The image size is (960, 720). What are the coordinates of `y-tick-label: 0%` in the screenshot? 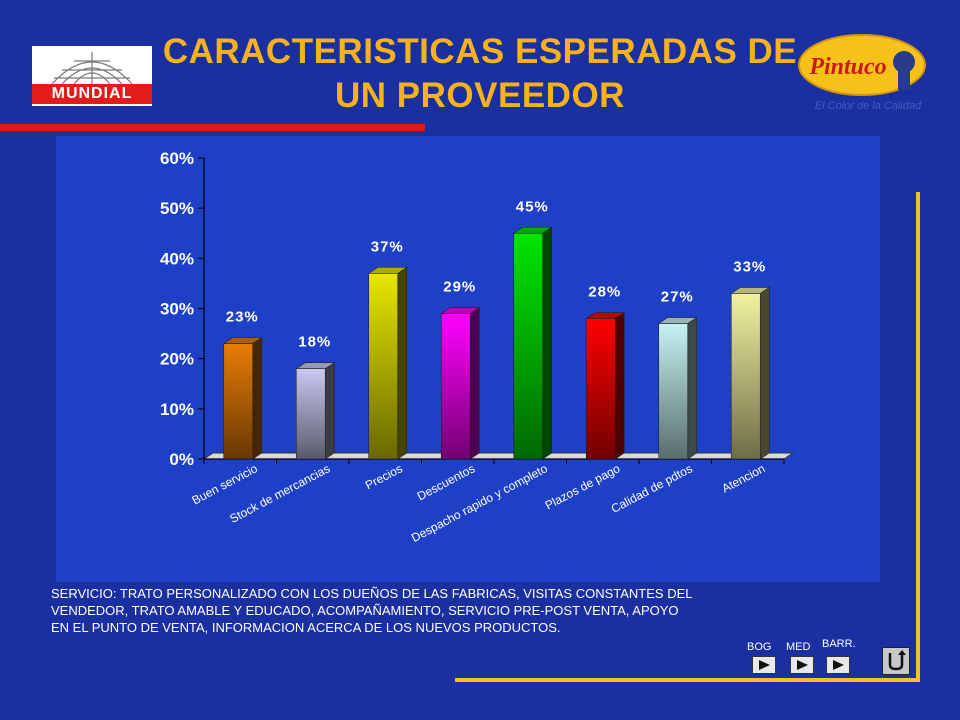 It's located at (181, 459).